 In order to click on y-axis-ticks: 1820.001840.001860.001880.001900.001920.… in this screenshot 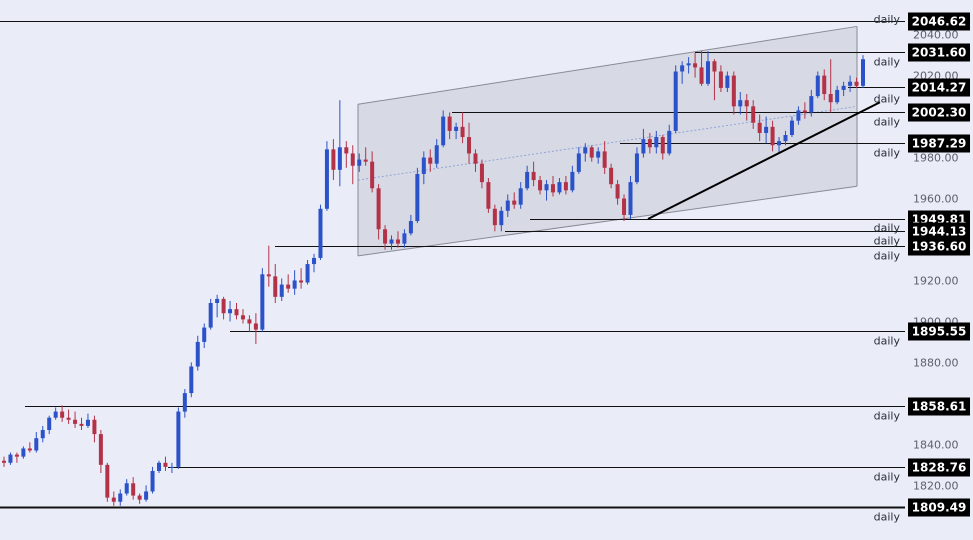, I will do `click(936, 261)`.